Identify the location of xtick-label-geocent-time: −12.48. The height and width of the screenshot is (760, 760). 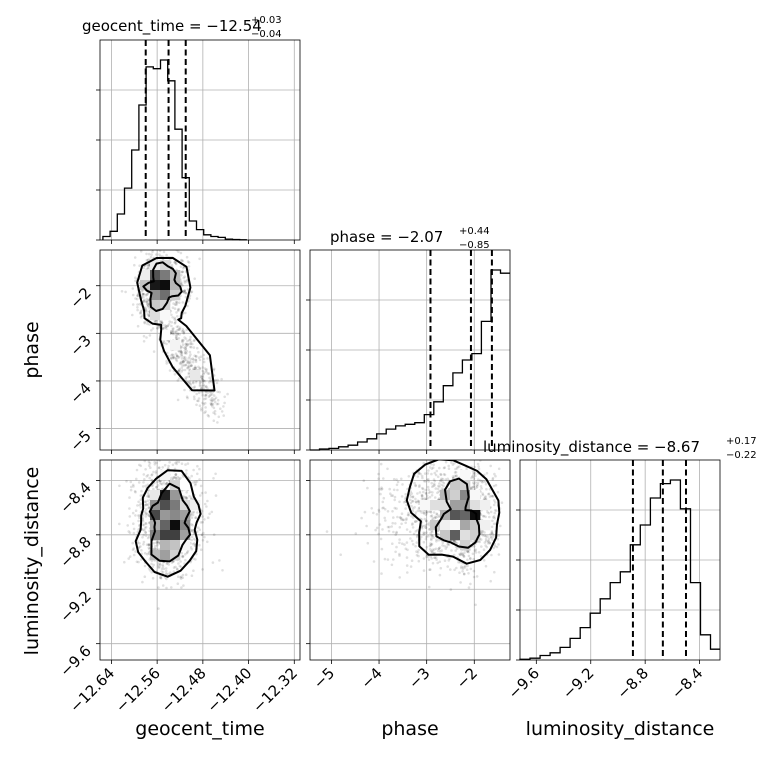
(184, 690).